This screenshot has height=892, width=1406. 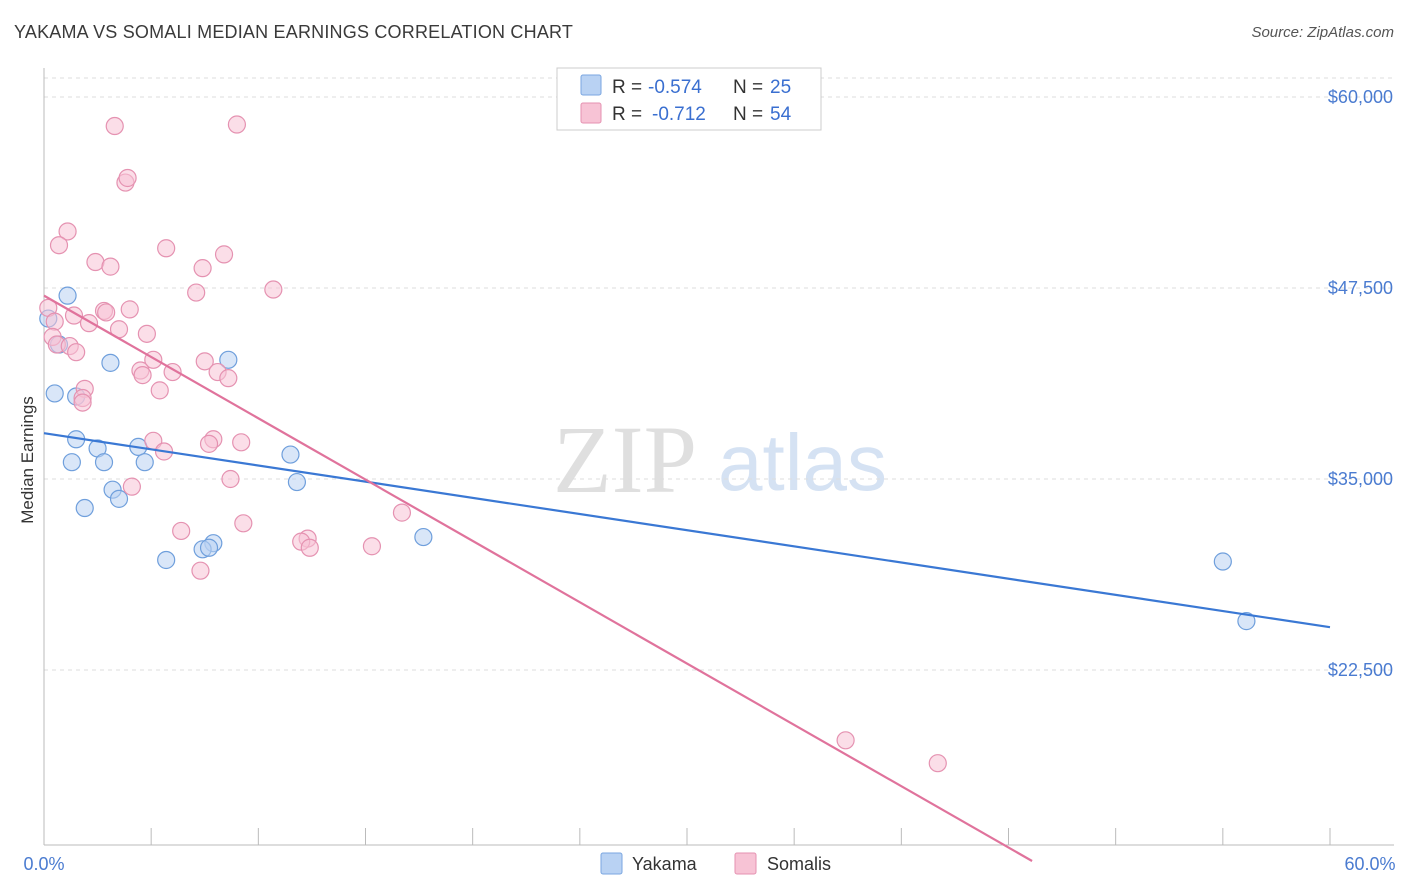 What do you see at coordinates (745, 863) in the screenshot?
I see `bottom-legend-swatch-somalis` at bounding box center [745, 863].